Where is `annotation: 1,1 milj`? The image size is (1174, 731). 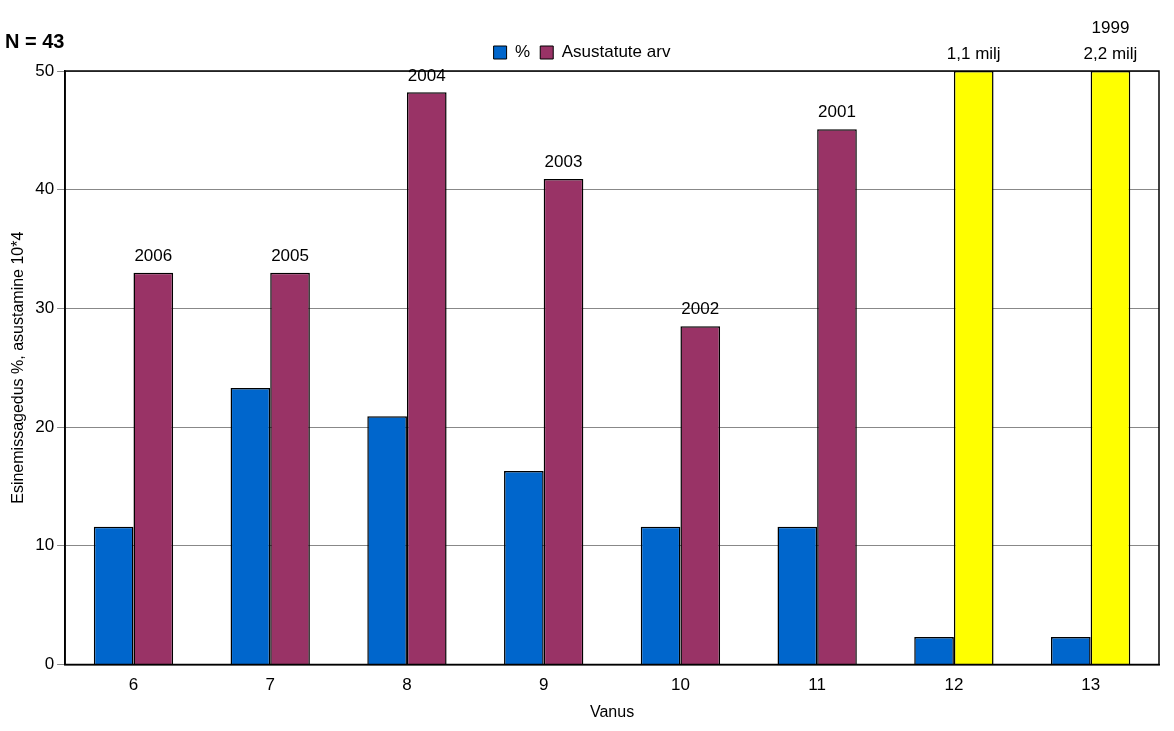
annotation: 1,1 milj is located at coordinates (973, 54).